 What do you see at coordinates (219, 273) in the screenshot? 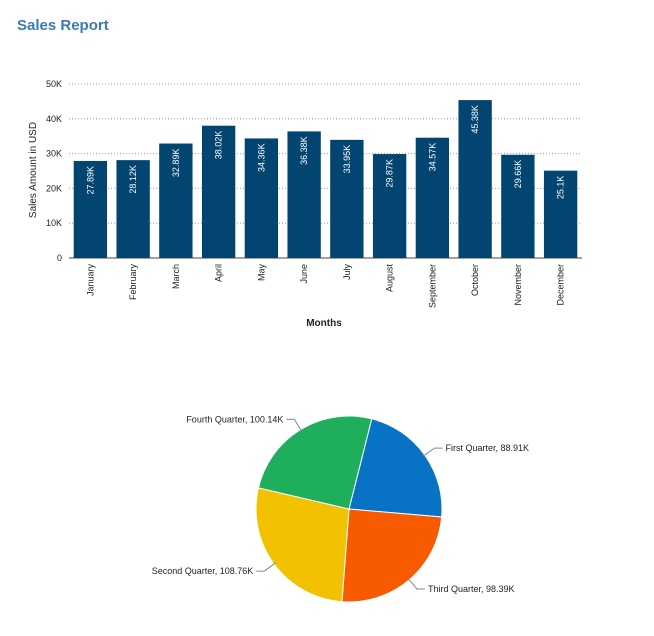
I see `bar-x-tick-label: April` at bounding box center [219, 273].